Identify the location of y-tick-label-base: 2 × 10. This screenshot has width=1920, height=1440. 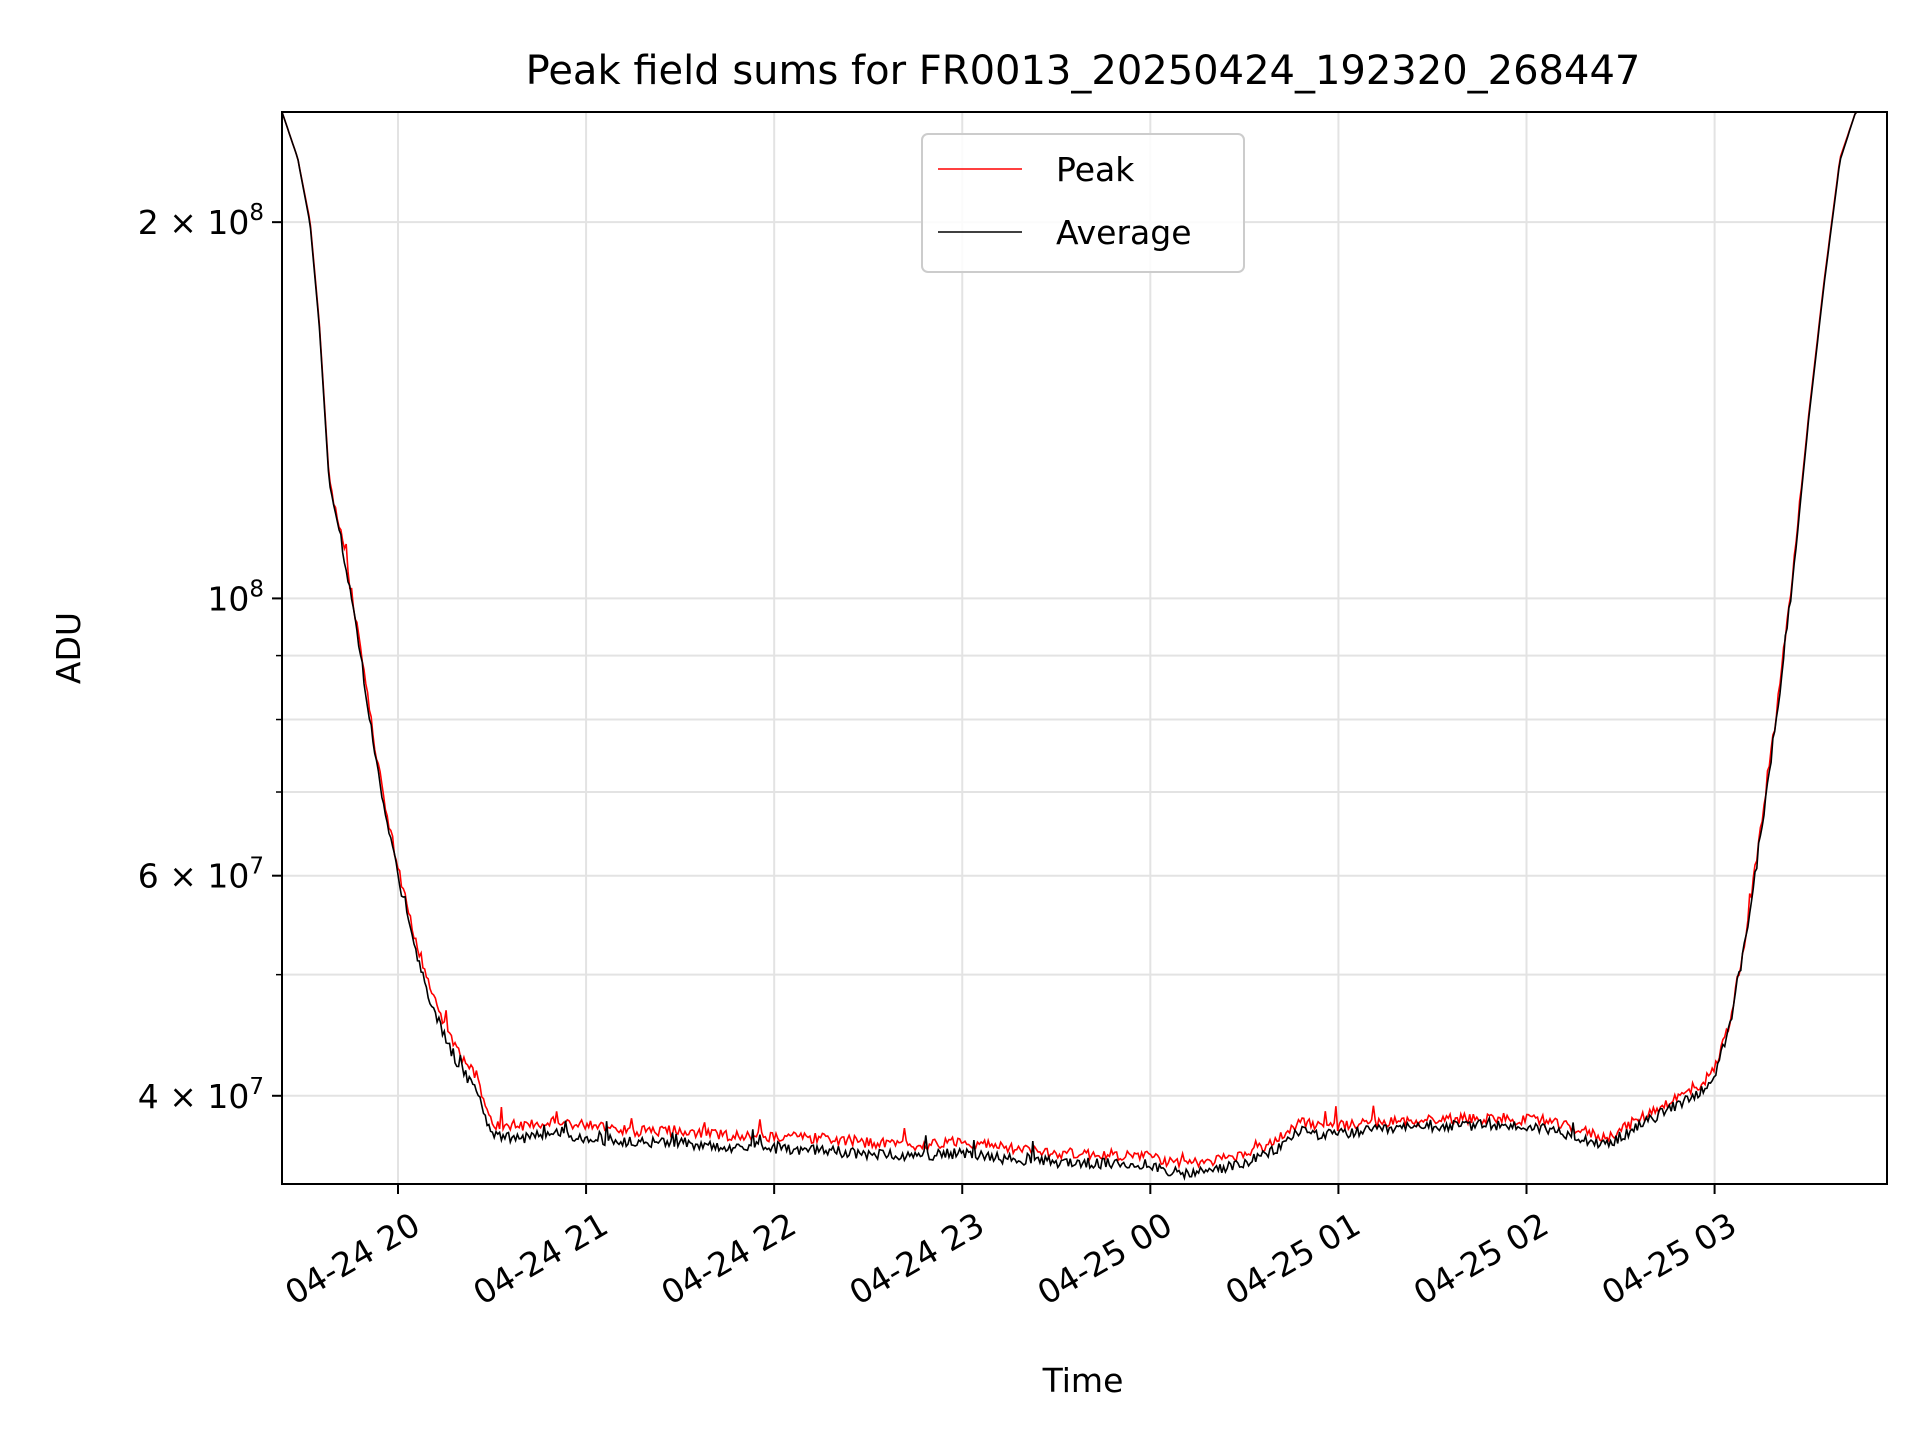
(194, 222).